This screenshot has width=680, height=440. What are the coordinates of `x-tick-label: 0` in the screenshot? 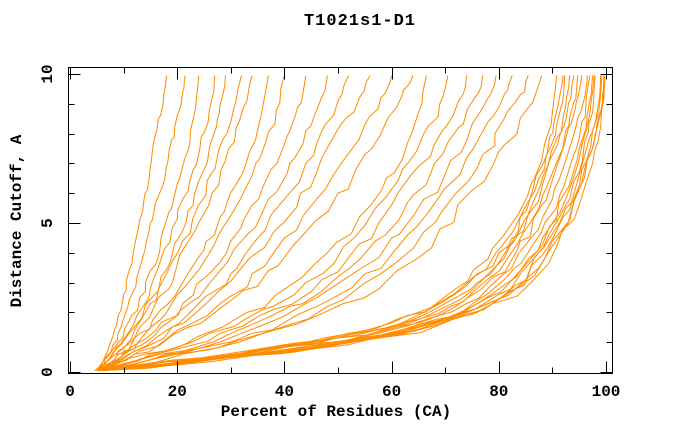 It's located at (70, 392).